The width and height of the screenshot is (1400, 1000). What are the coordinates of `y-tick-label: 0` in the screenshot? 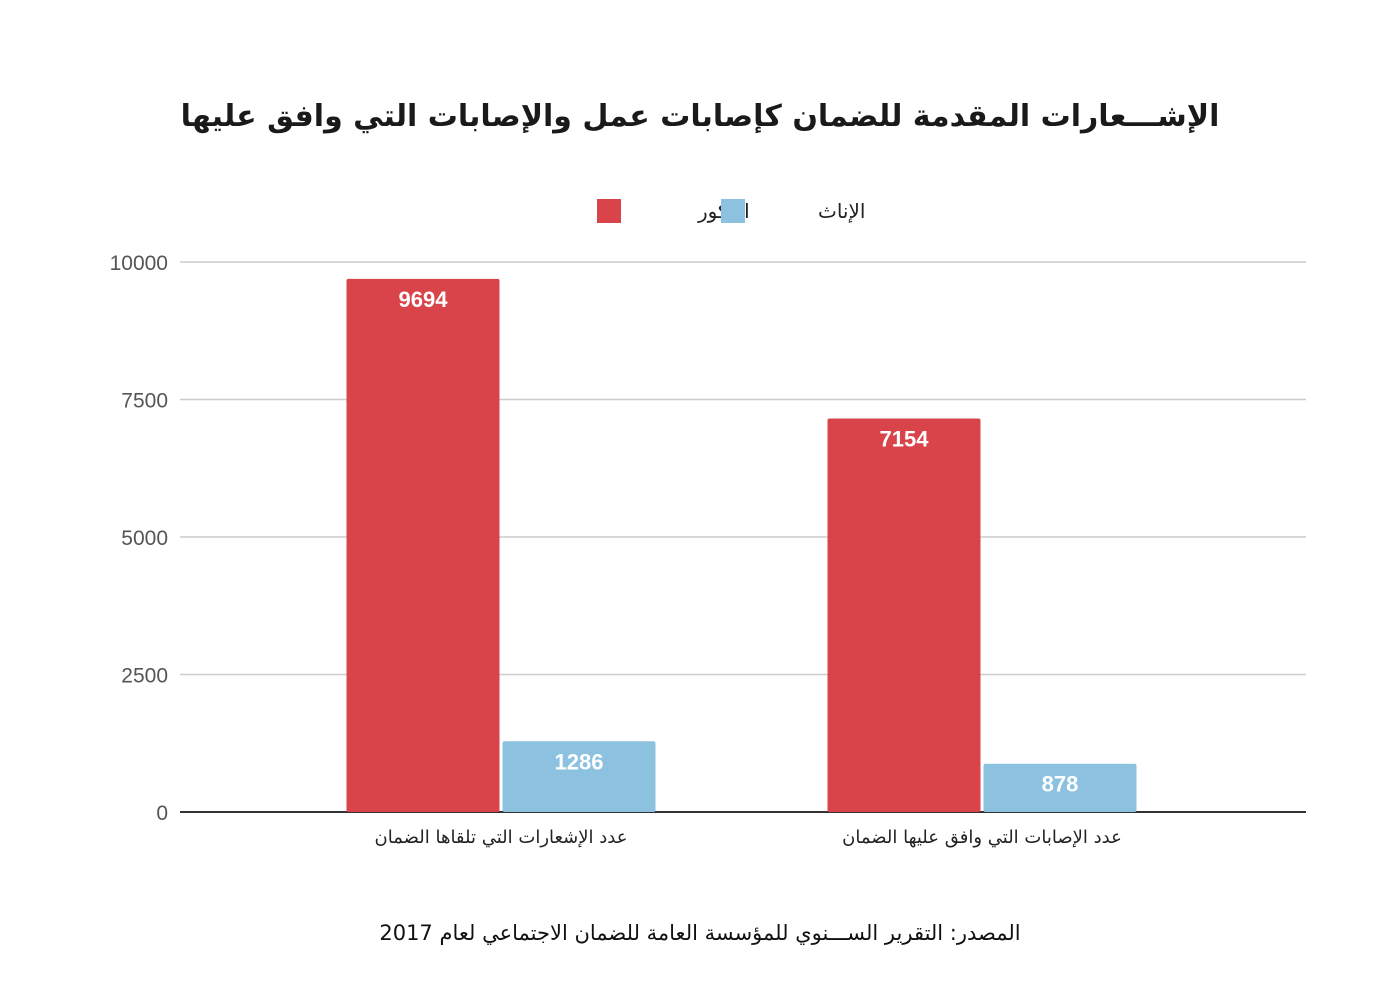 It's located at (162, 813).